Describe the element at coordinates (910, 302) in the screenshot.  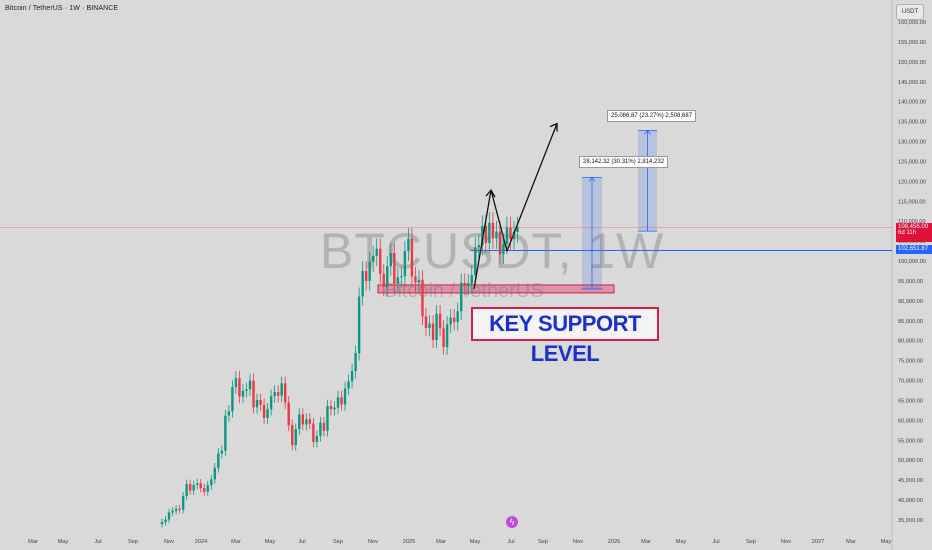
I see `y-tick-label: 90,000.00` at that location.